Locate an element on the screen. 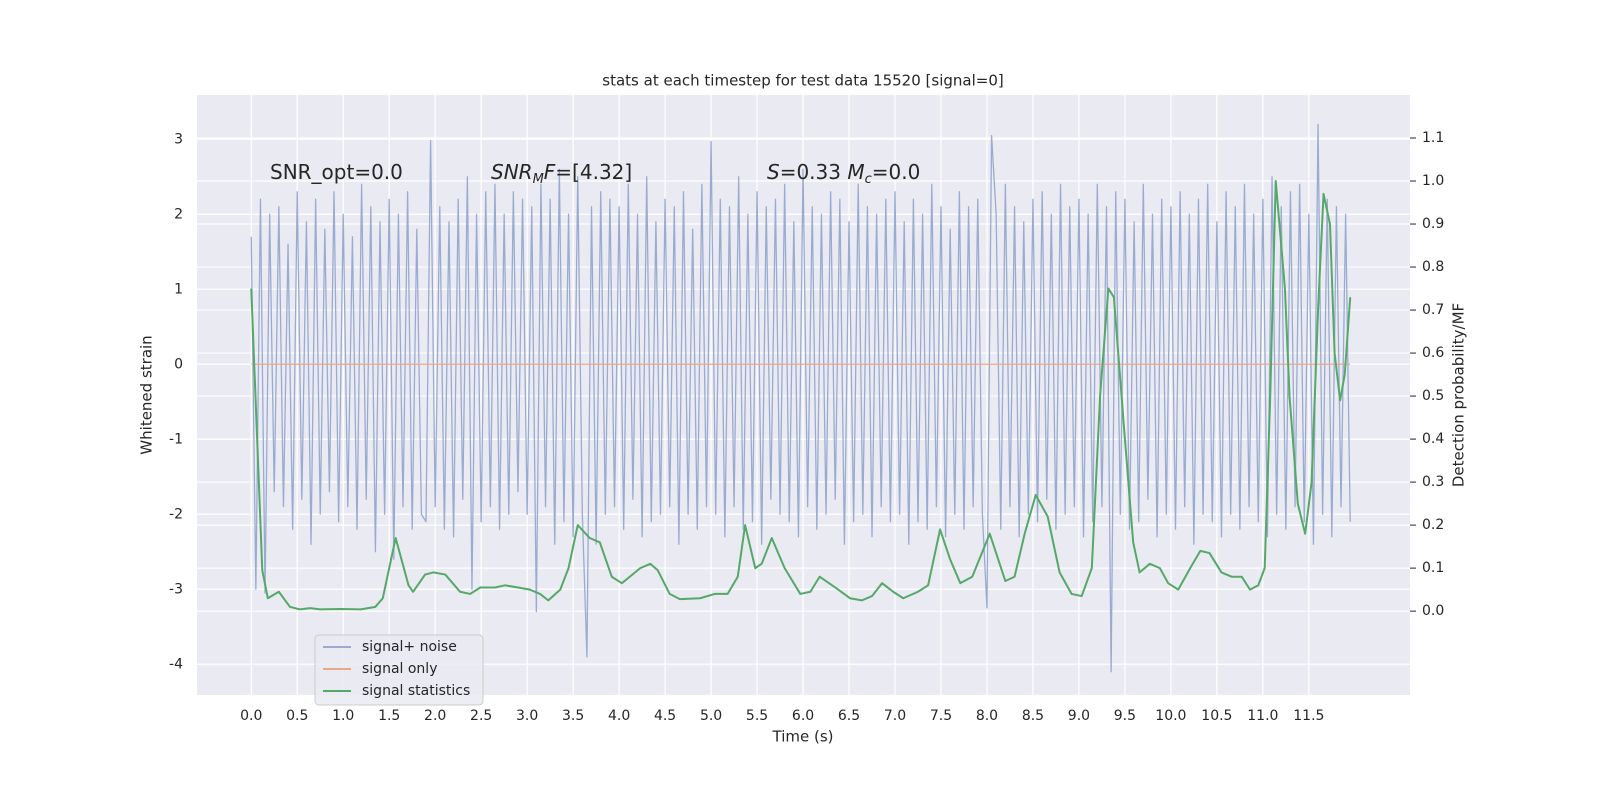  x-tick-label: 7.0 is located at coordinates (895, 716).